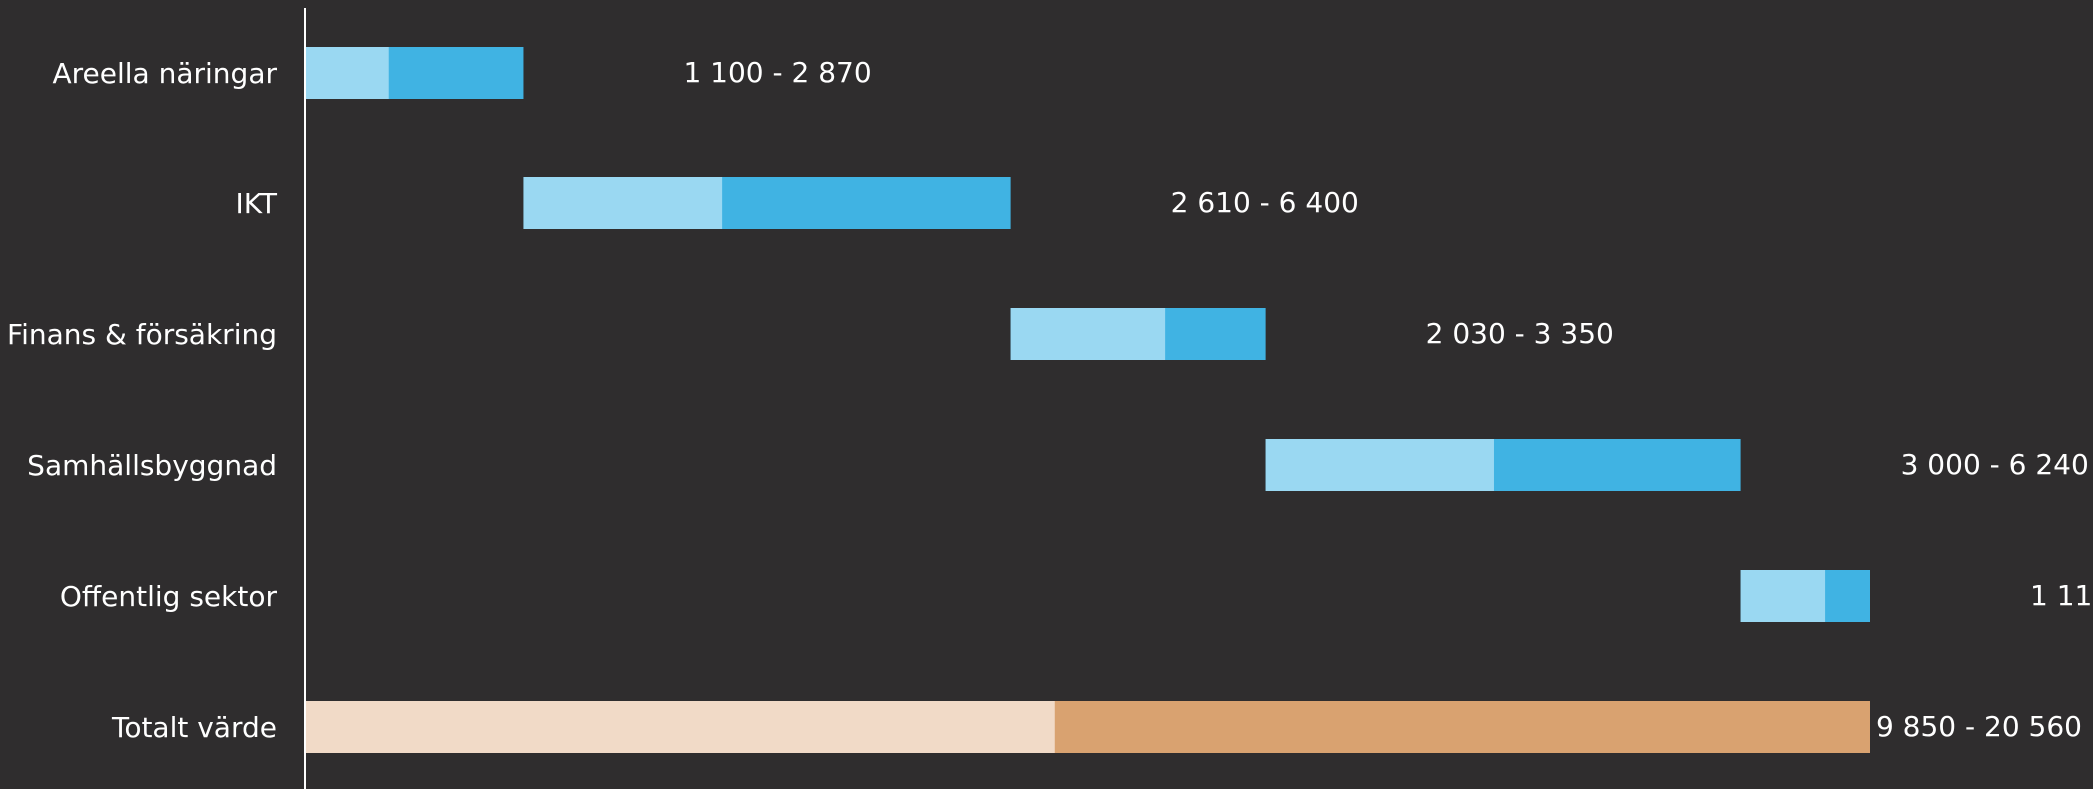  Describe the element at coordinates (2061, 595) in the screenshot. I see `range-data-label: 1 110 - 1 700` at that location.